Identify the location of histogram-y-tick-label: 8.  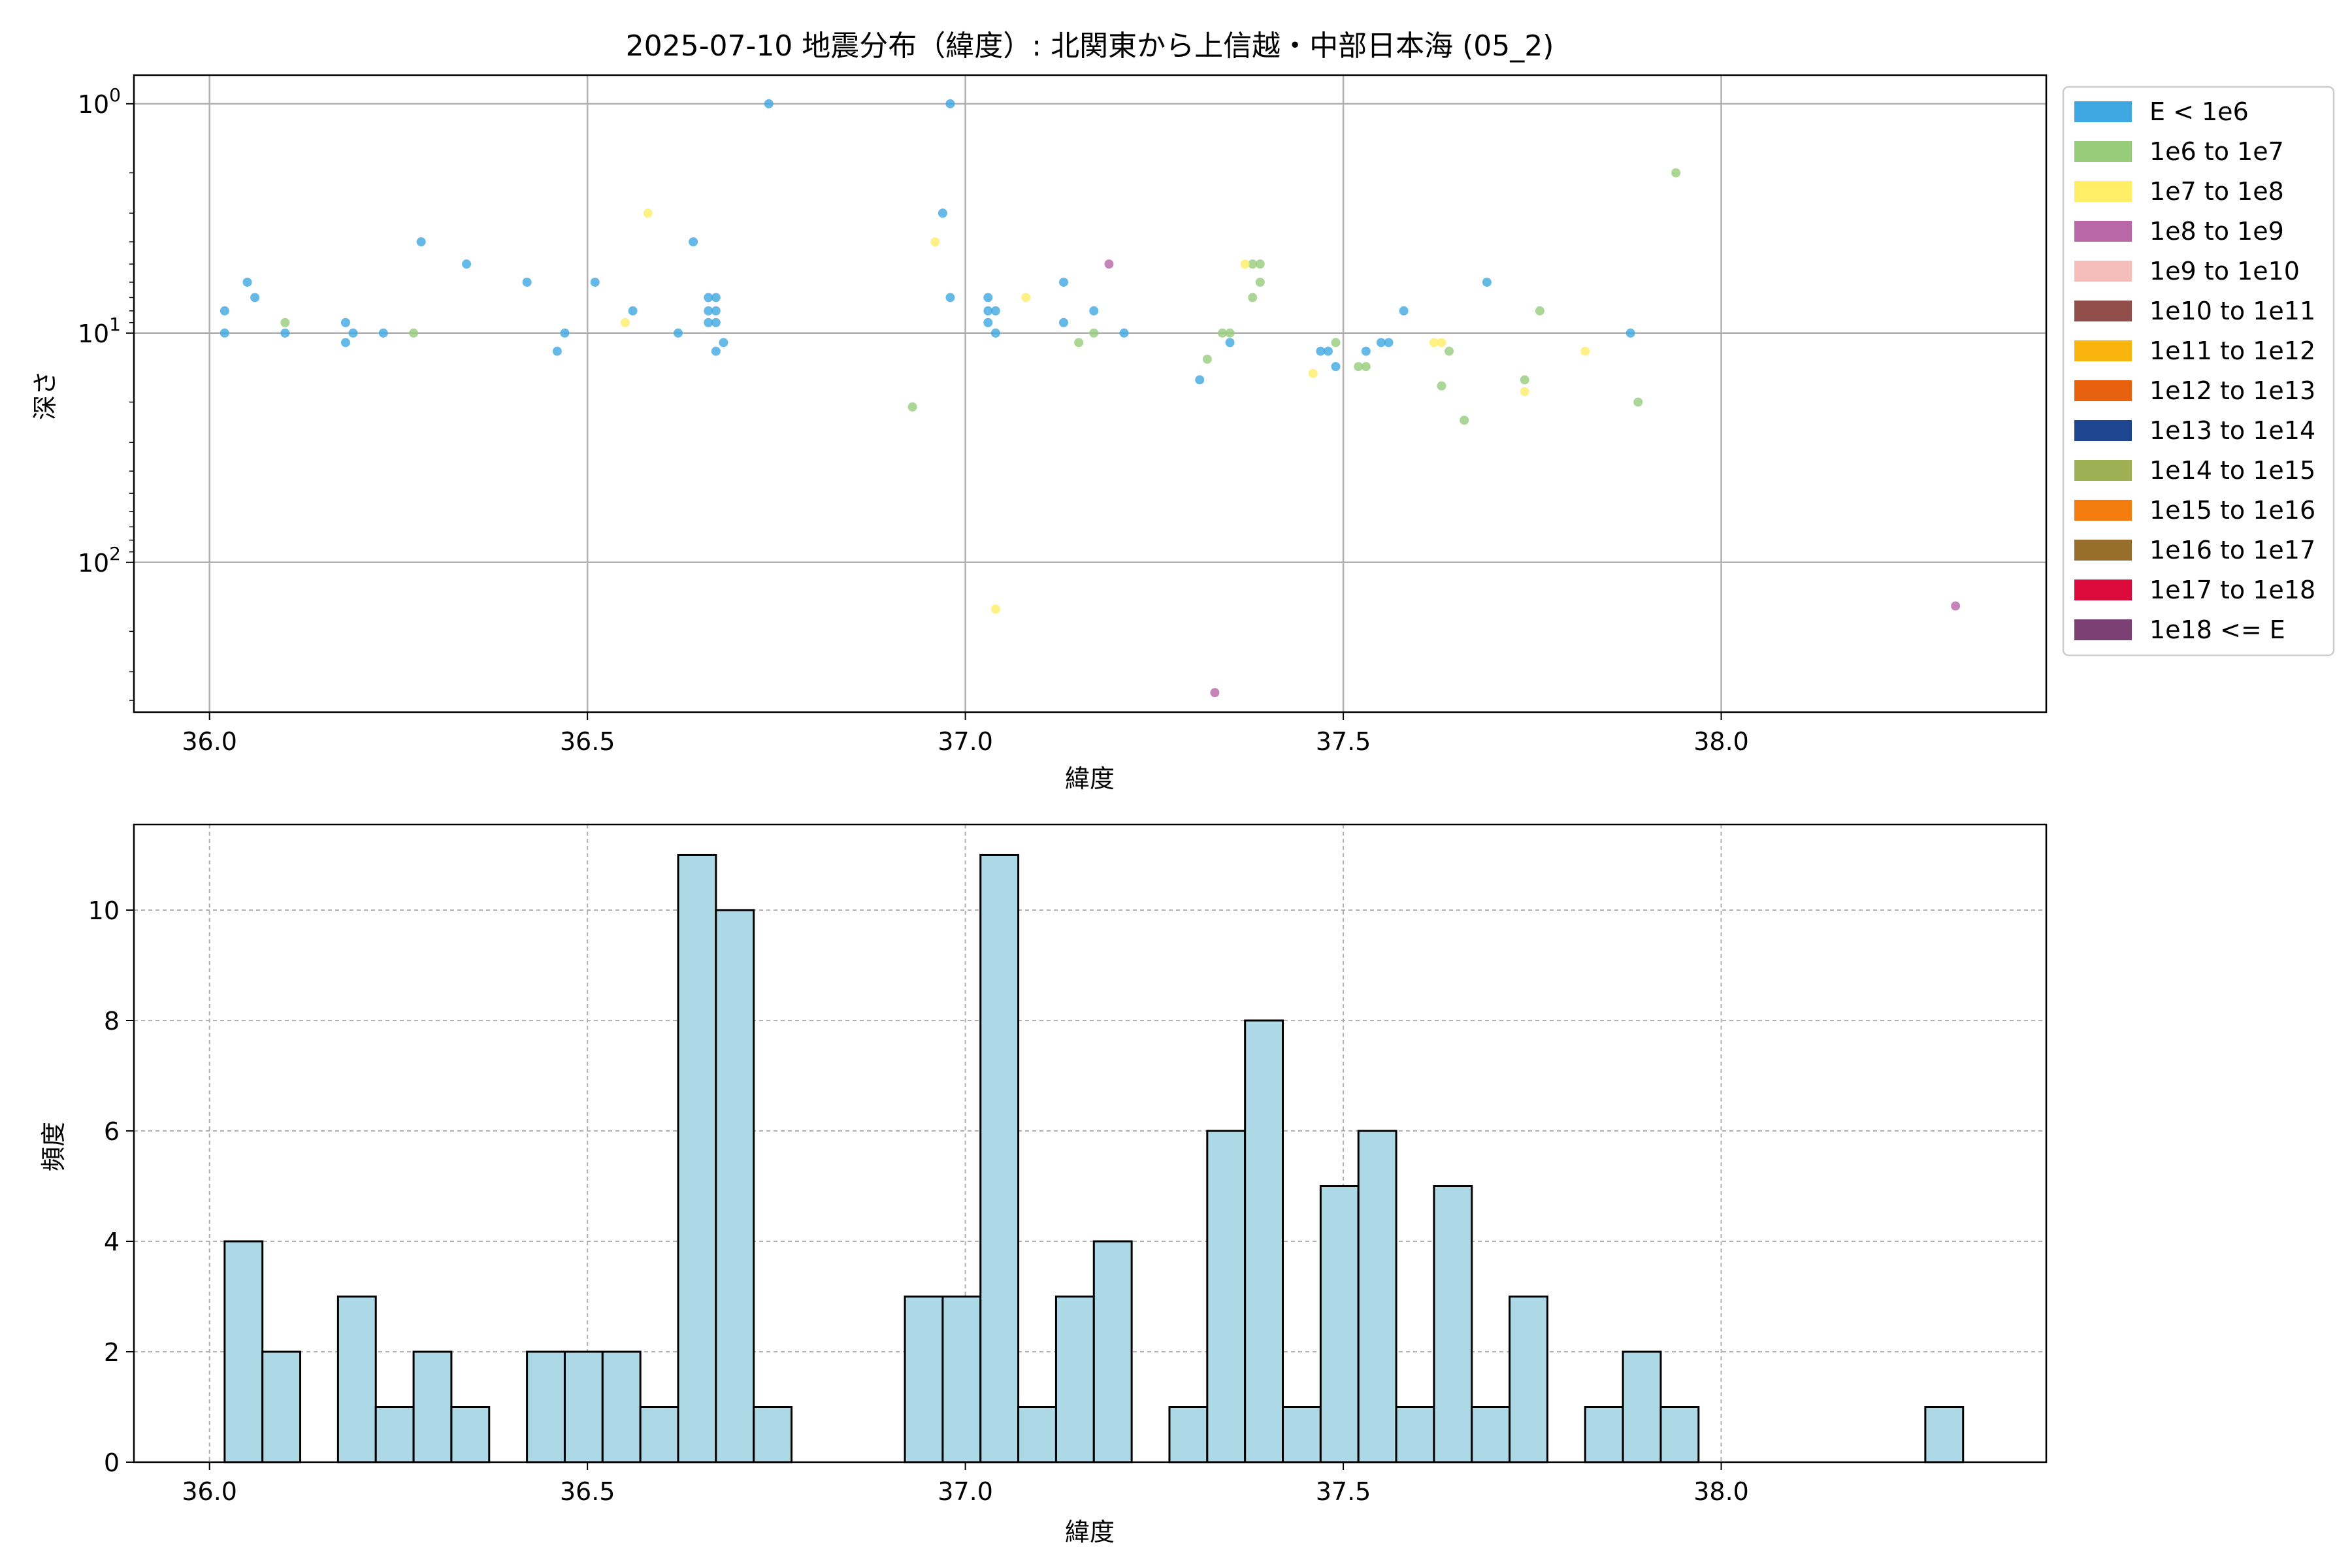
(112, 1021).